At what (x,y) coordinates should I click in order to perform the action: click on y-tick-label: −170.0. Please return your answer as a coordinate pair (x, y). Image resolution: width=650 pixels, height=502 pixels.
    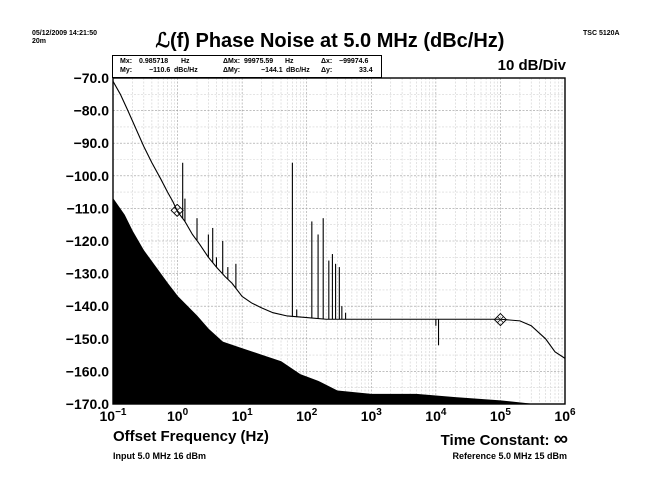
    Looking at the image, I should click on (87, 404).